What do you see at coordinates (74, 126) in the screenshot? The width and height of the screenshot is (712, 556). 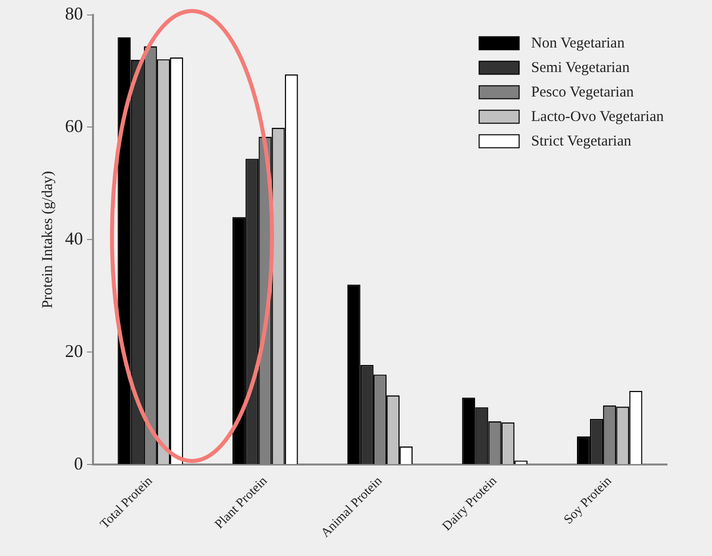 I see `y-tick-label: 60` at bounding box center [74, 126].